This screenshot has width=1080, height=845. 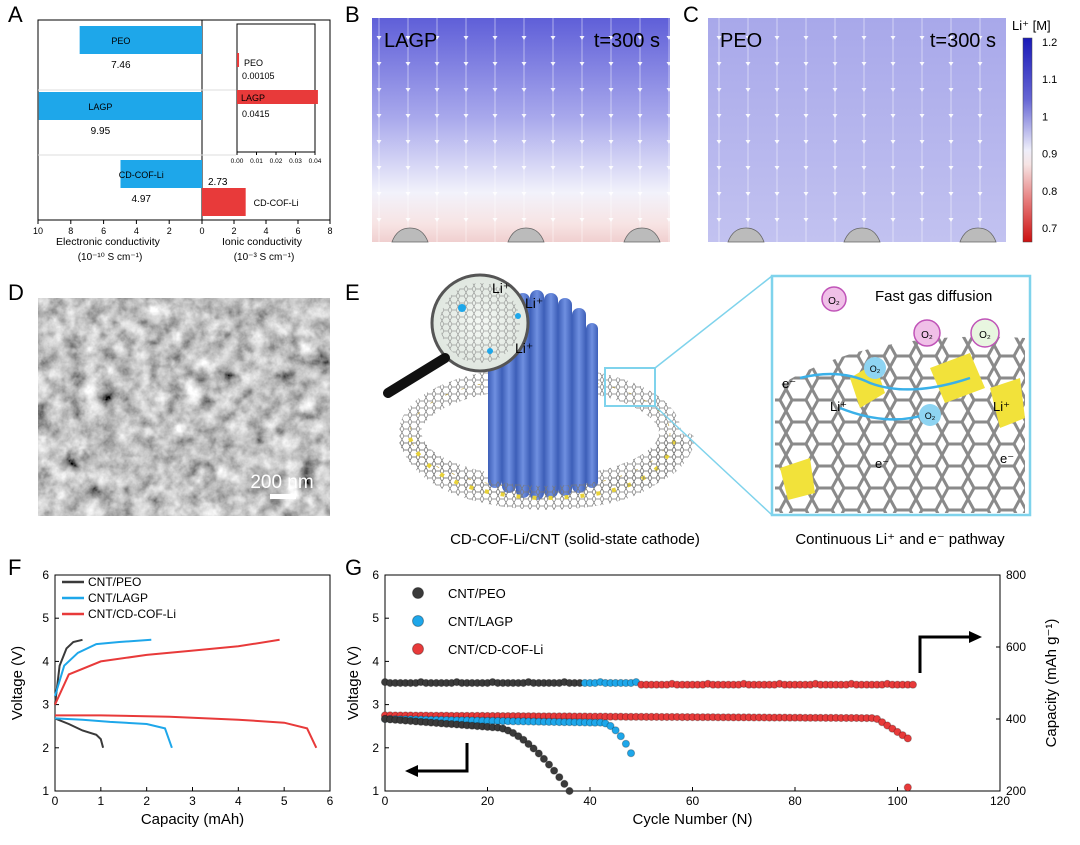 I want to click on panel-b-simulation: LAGP t=300 s, so click(x=521, y=130).